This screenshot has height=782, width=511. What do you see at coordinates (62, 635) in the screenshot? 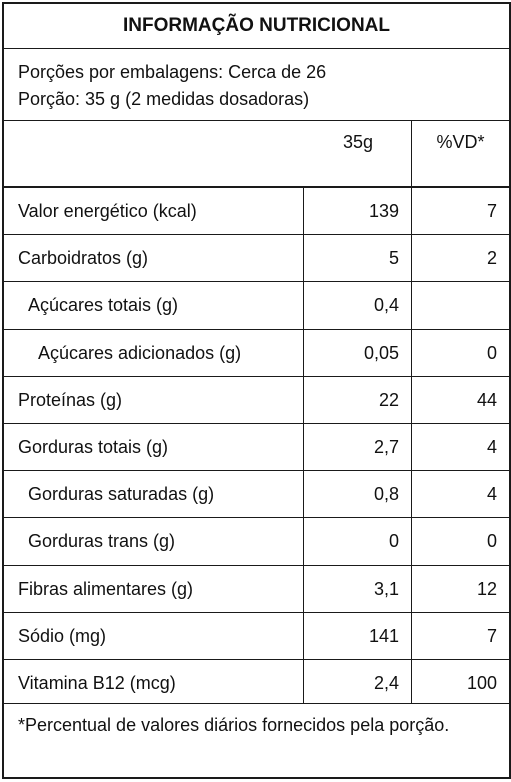
I see `nutrient-label: Sódio (mg)` at bounding box center [62, 635].